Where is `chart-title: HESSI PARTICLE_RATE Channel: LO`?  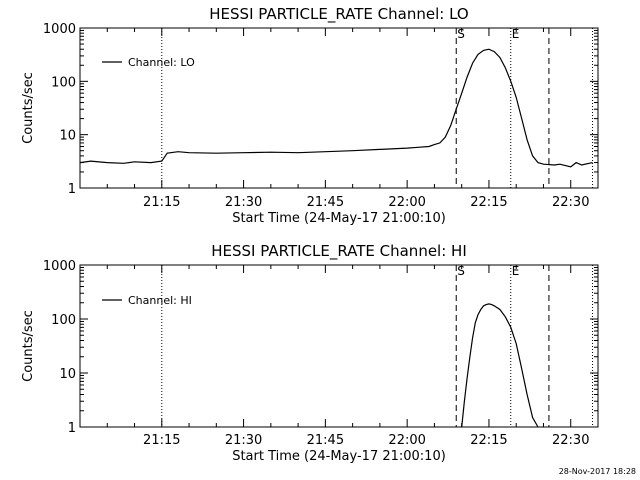 chart-title: HESSI PARTICLE_RATE Channel: LO is located at coordinates (338, 14).